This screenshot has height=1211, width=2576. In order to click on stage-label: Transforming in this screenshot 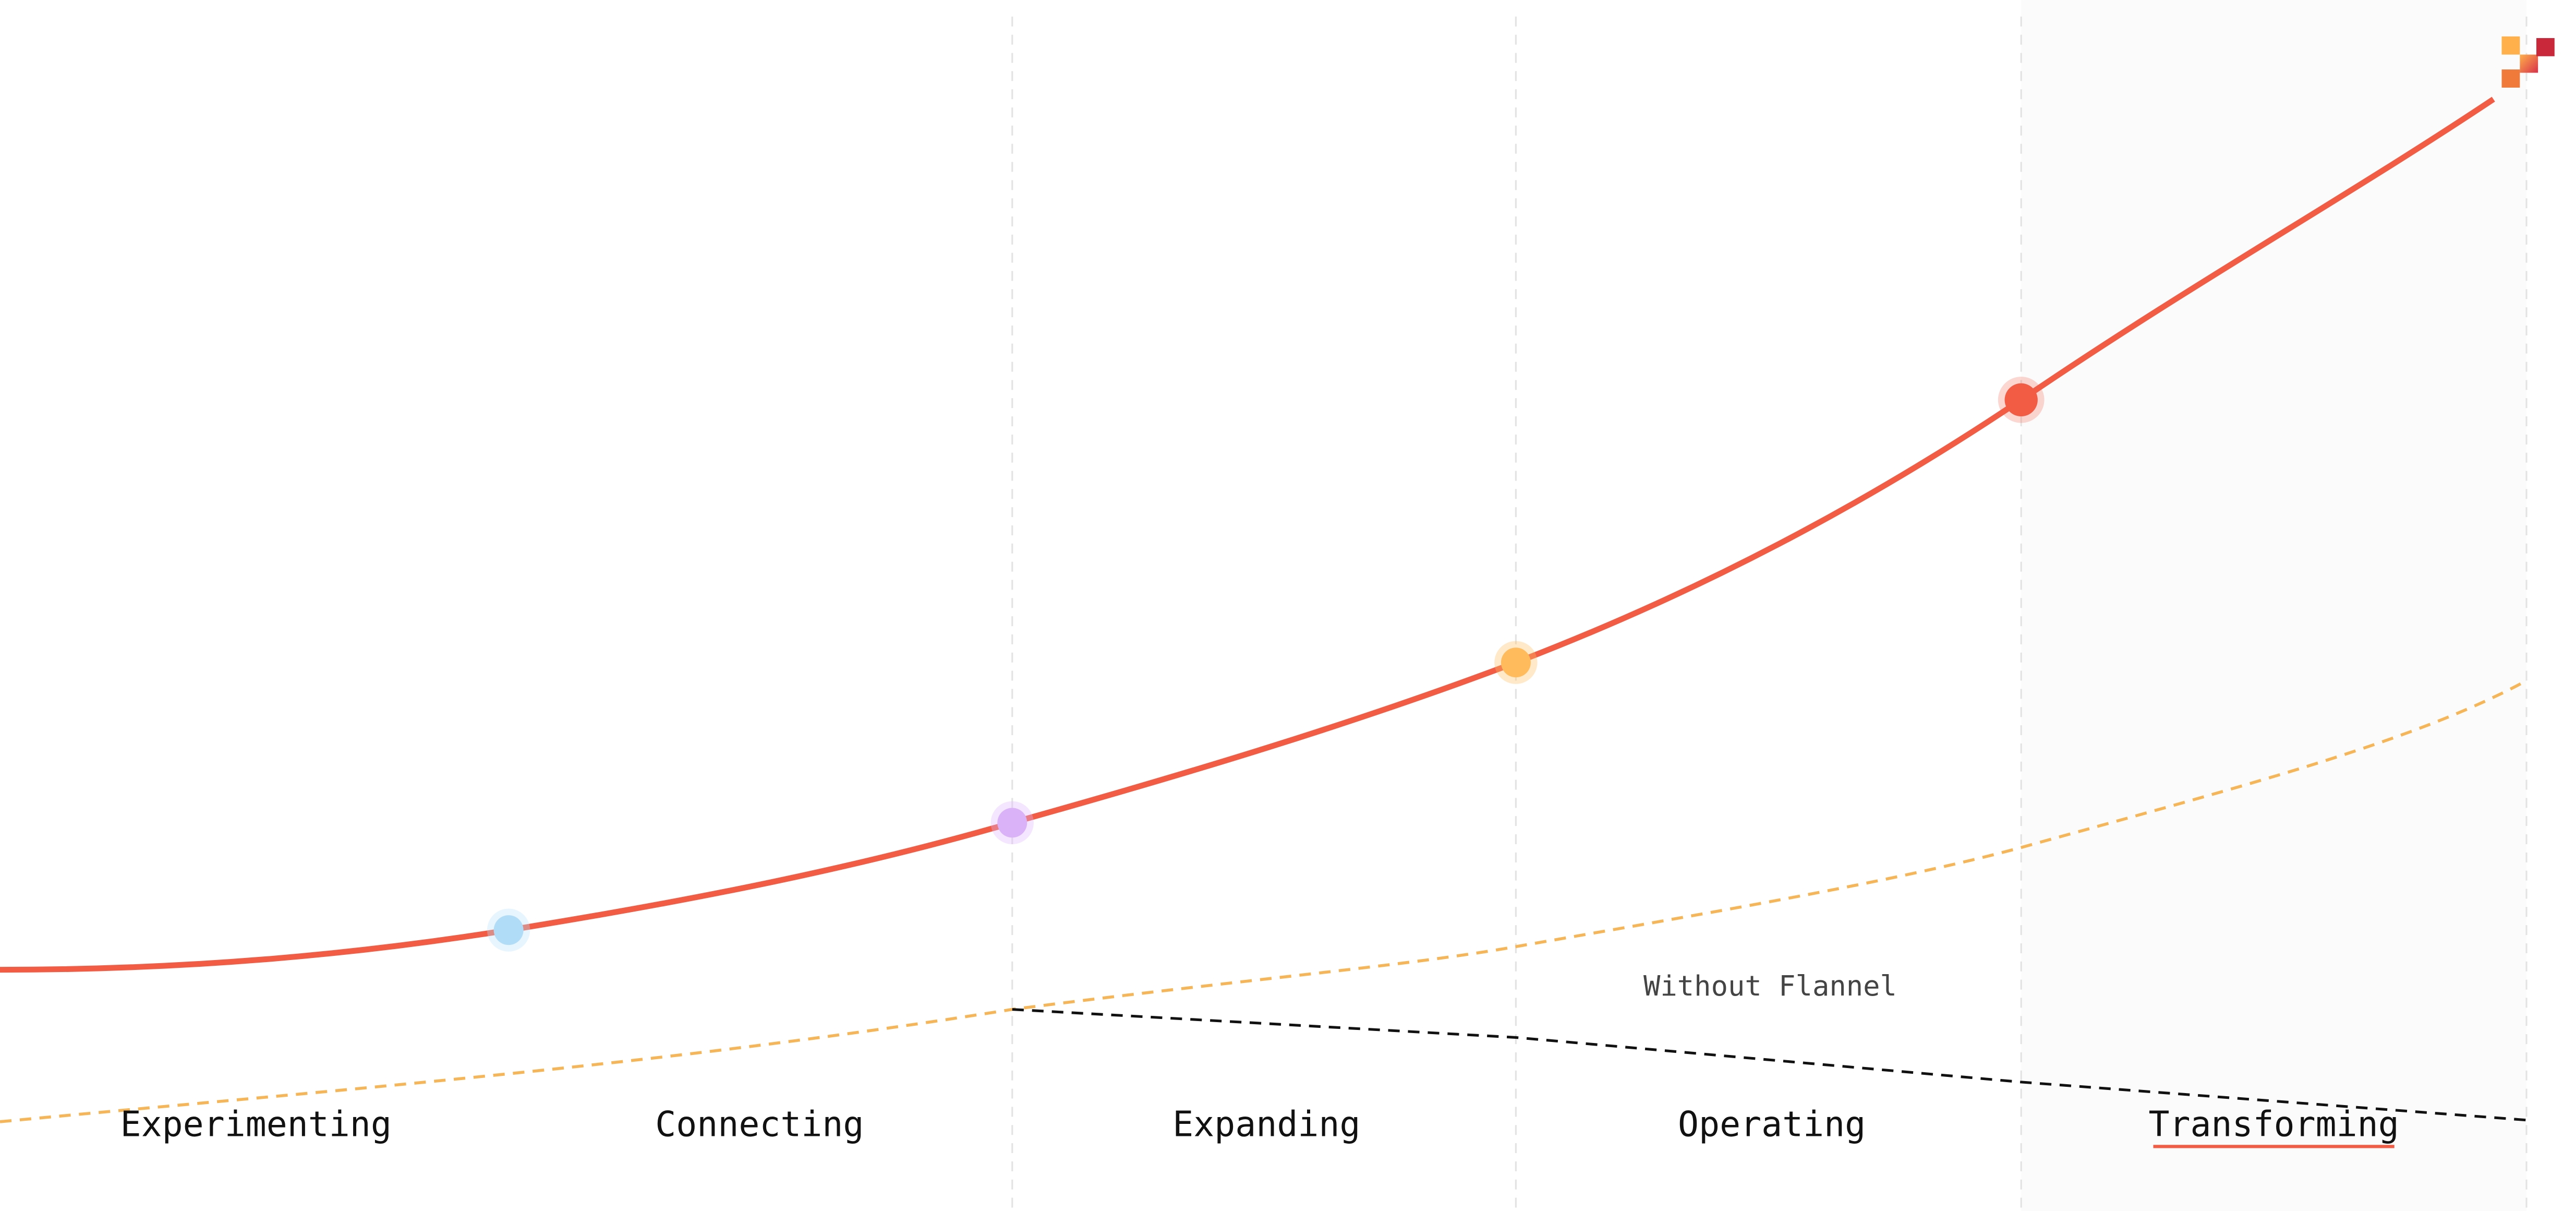, I will do `click(2274, 1124)`.